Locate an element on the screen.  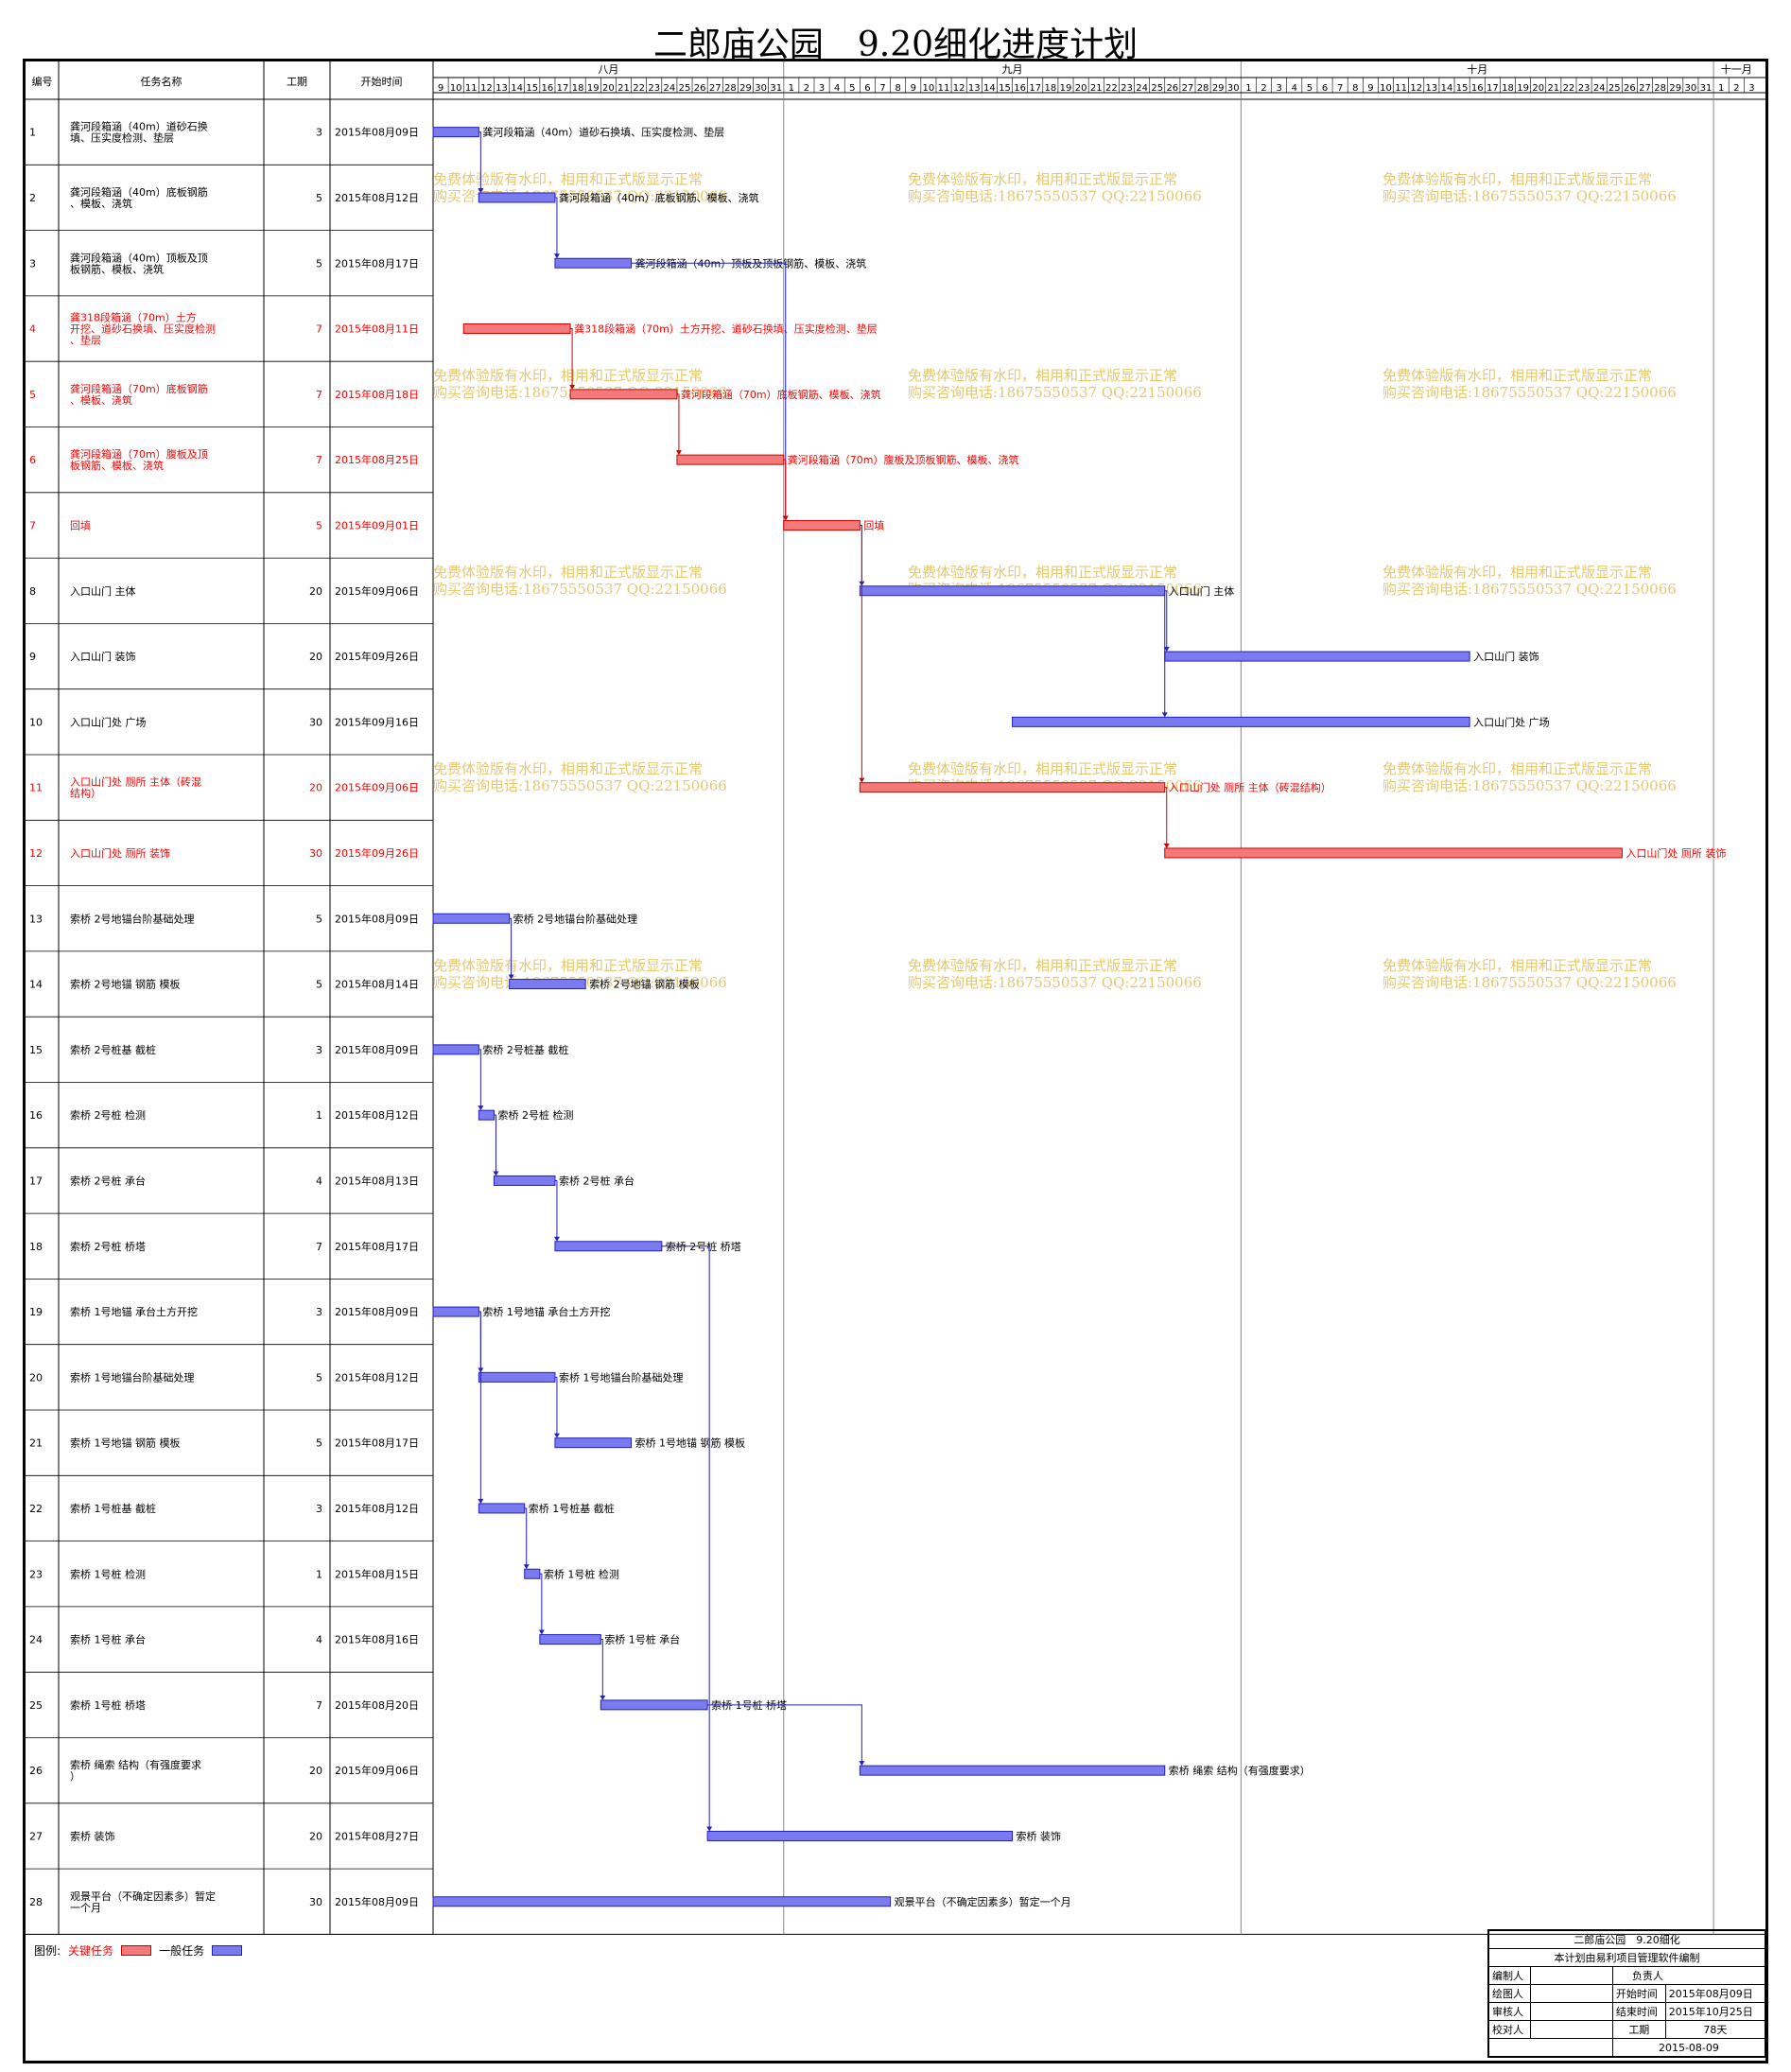
day-label: 20 is located at coordinates (1538, 88).